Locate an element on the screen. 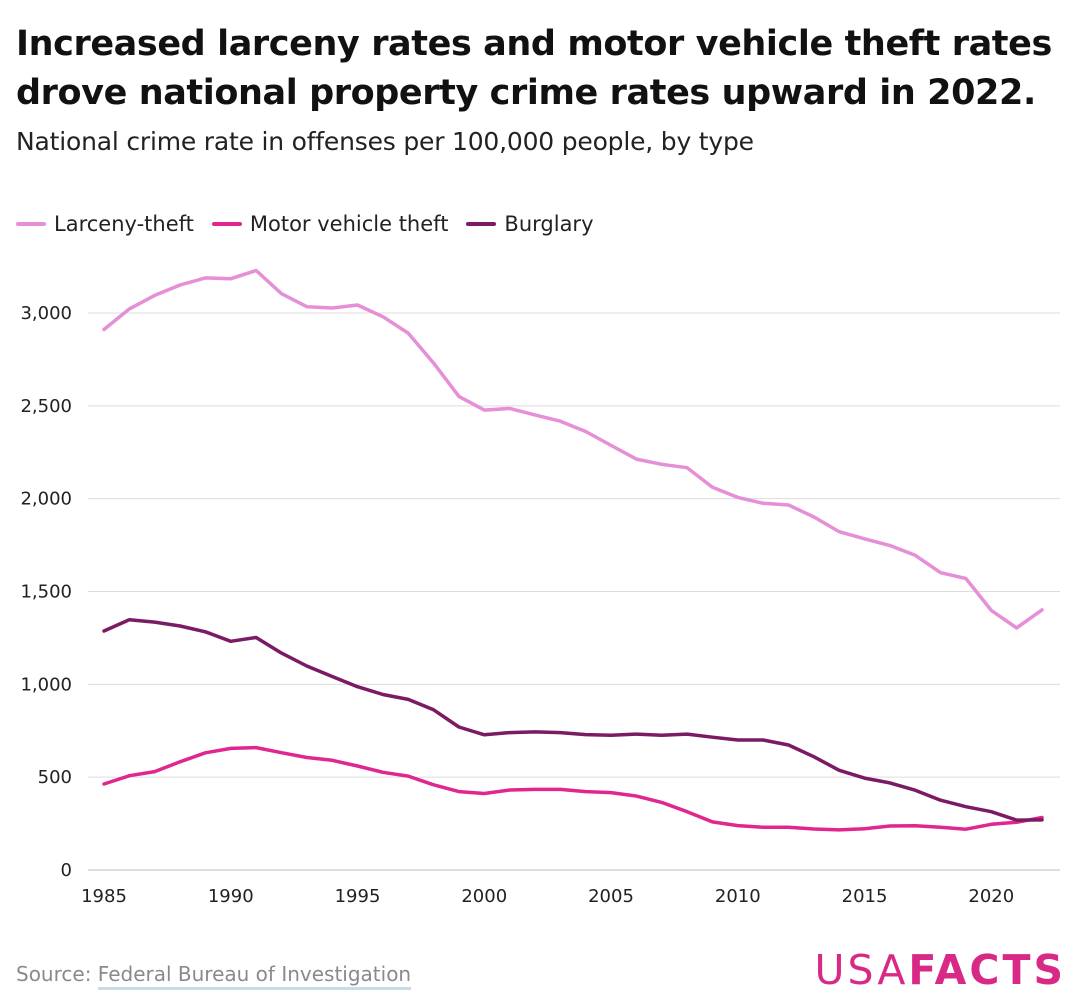 The height and width of the screenshot is (1006, 1080). legend-item-burglary: Burglary is located at coordinates (530, 224).